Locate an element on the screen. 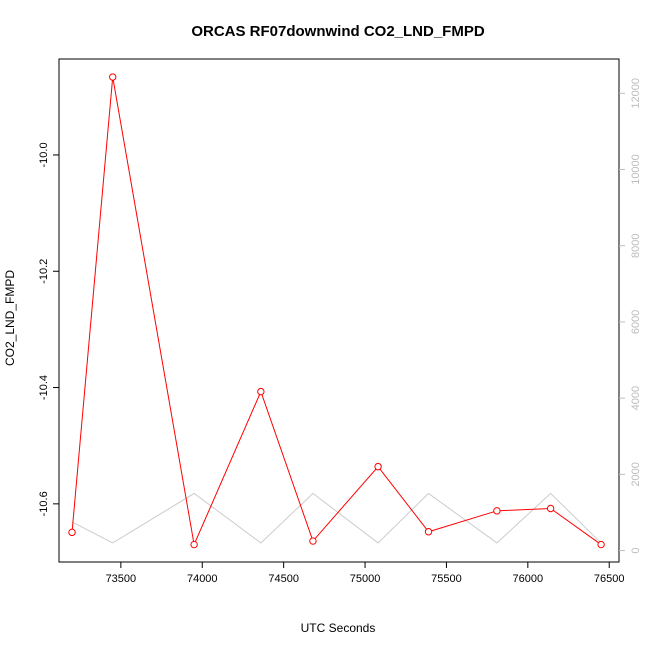 The height and width of the screenshot is (650, 650). chart-title: ORCAS RF07downwind CO2_LND_FMPD is located at coordinates (338, 31).